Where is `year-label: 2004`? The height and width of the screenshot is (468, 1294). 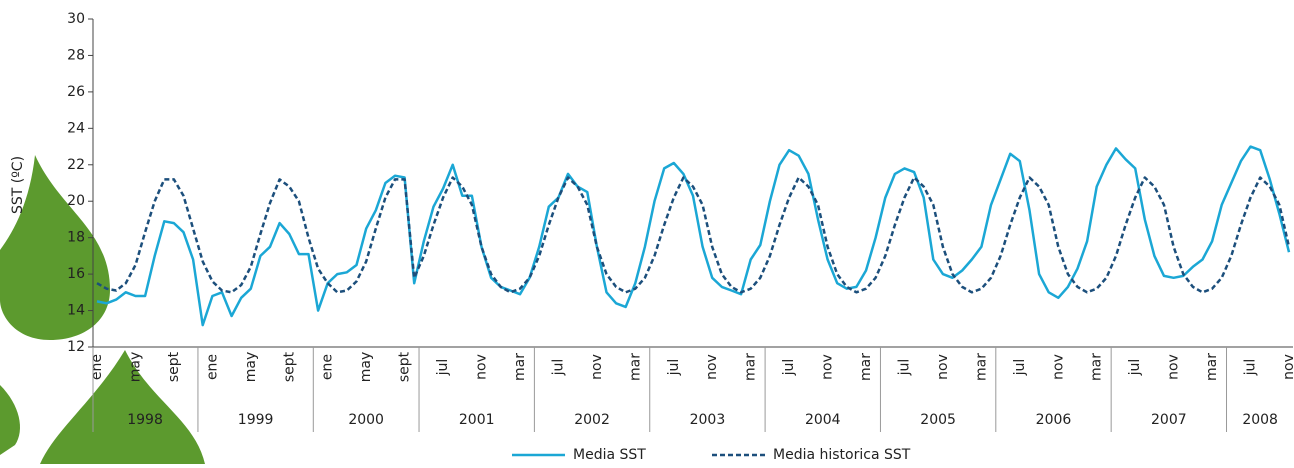 year-label: 2004 is located at coordinates (823, 420).